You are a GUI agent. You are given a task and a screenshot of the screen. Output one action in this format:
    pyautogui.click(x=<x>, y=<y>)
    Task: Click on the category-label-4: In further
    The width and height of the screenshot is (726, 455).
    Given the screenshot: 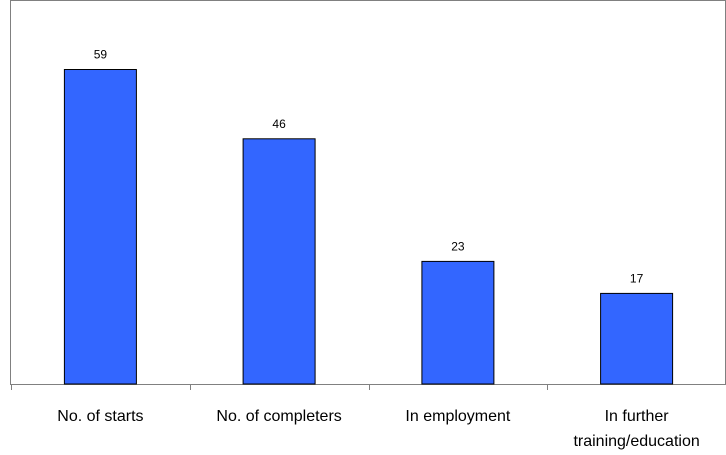 What is the action you would take?
    pyautogui.click(x=637, y=416)
    